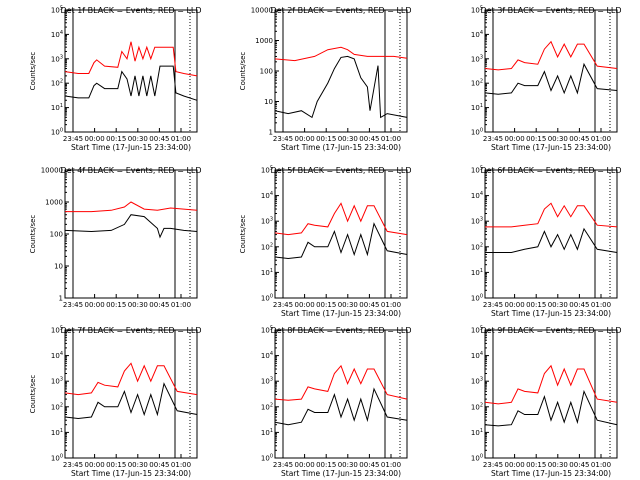 The height and width of the screenshot is (480, 640). What do you see at coordinates (550, 330) in the screenshot?
I see `panel-title: Det 9f BLACK = Events, RED = LLD` at bounding box center [550, 330].